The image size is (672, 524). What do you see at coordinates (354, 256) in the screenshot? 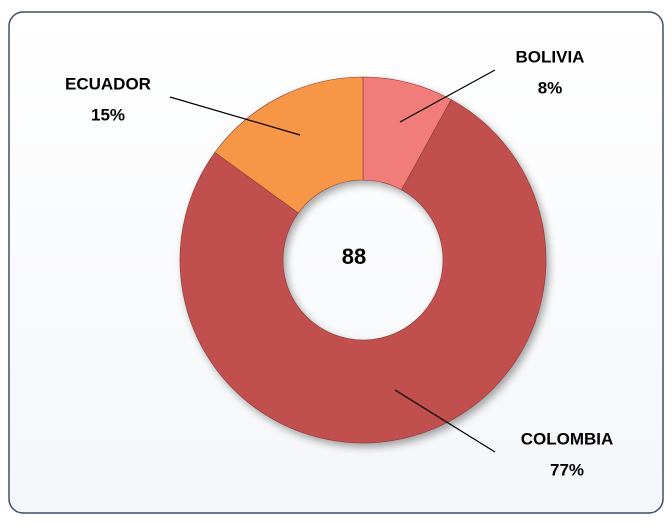
I see `center-label: 88` at bounding box center [354, 256].